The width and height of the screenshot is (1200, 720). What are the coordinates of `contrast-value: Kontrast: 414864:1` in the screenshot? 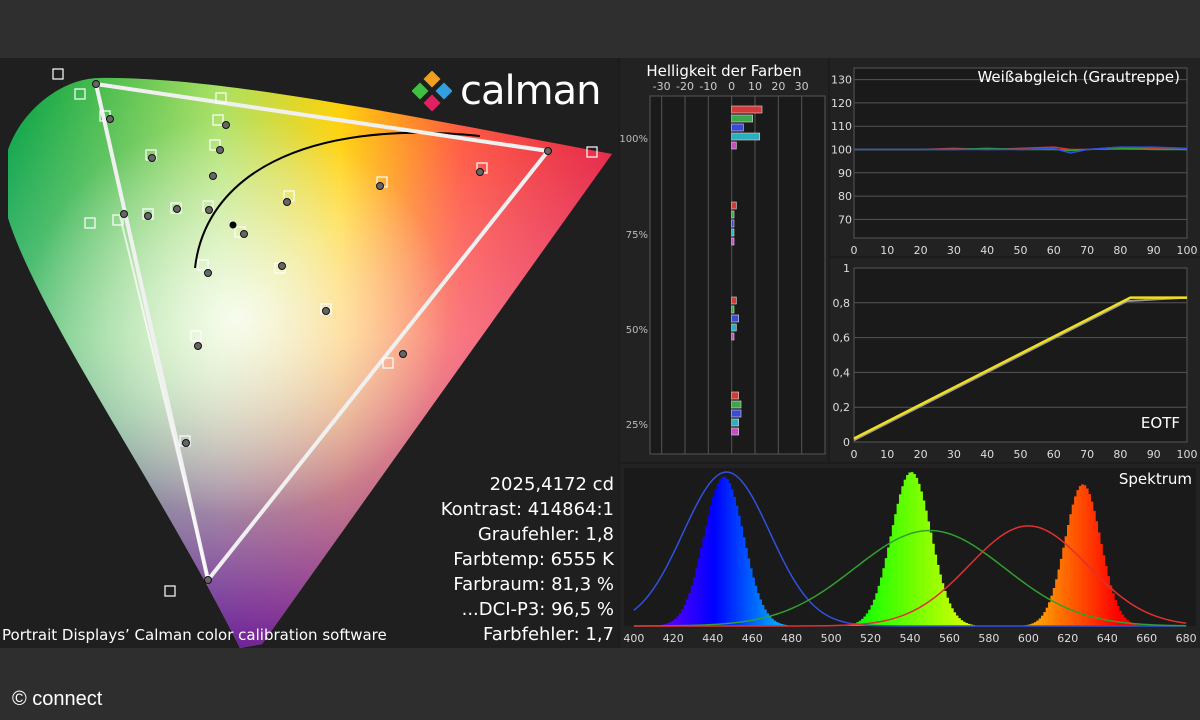 It's located at (527, 509).